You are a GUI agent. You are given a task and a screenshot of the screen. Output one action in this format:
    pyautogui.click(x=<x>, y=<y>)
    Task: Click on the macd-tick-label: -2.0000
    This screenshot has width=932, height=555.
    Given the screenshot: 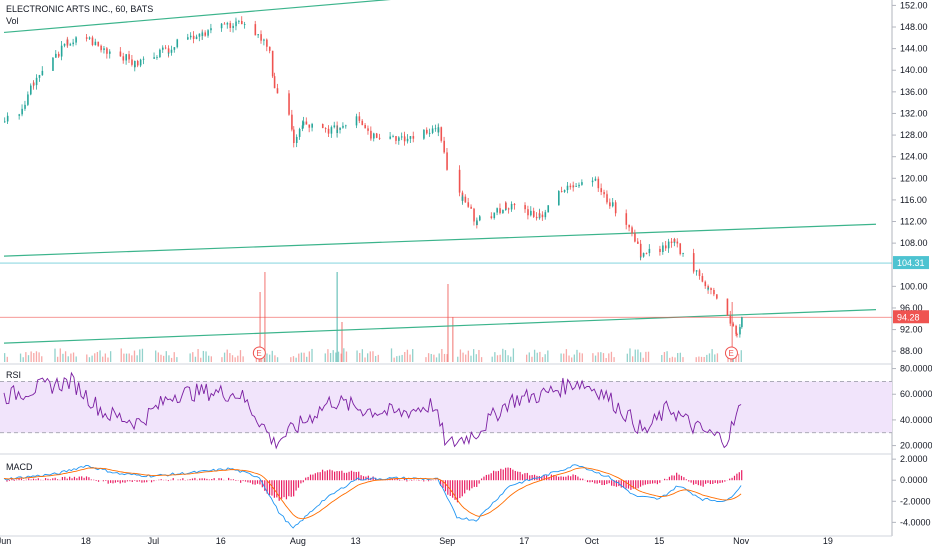 What is the action you would take?
    pyautogui.click(x=915, y=501)
    